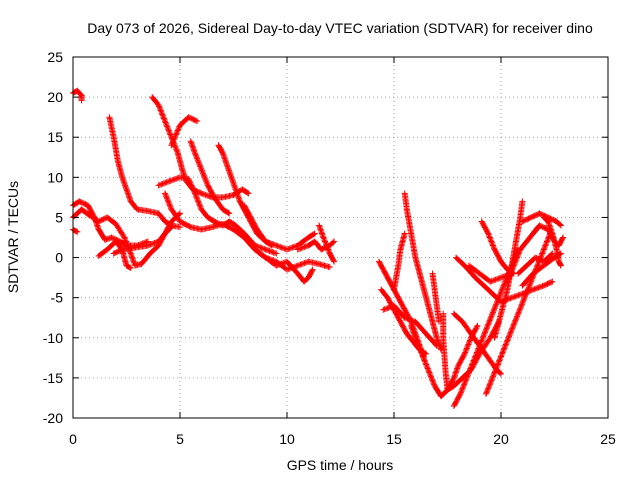 The image size is (640, 480). Describe the element at coordinates (501, 439) in the screenshot. I see `x-tick-label: 20` at that location.